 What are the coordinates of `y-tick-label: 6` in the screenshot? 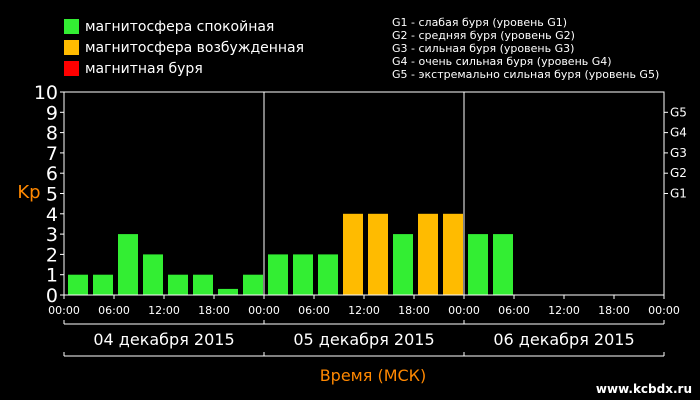 It's located at (52, 174).